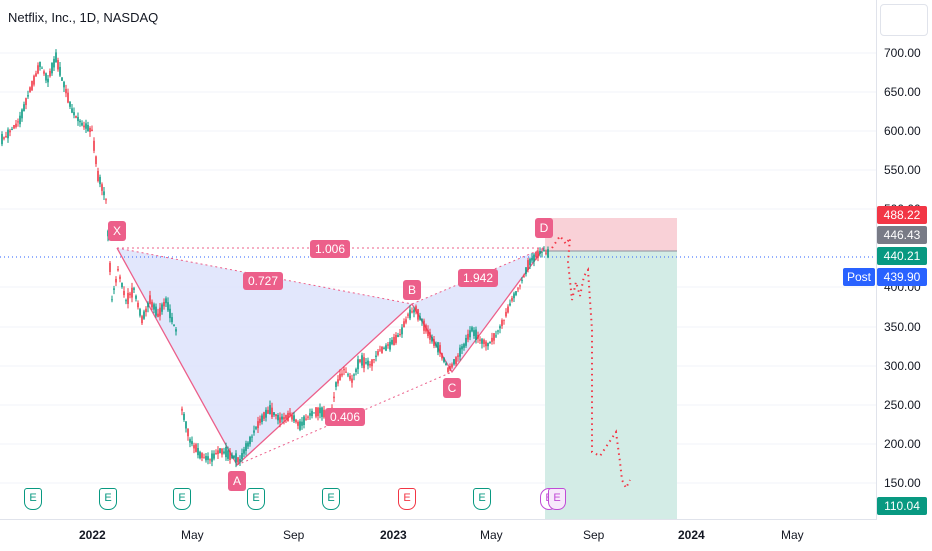  Describe the element at coordinates (263, 281) in the screenshot. I see `ratio-xb-label: 0.727` at that location.